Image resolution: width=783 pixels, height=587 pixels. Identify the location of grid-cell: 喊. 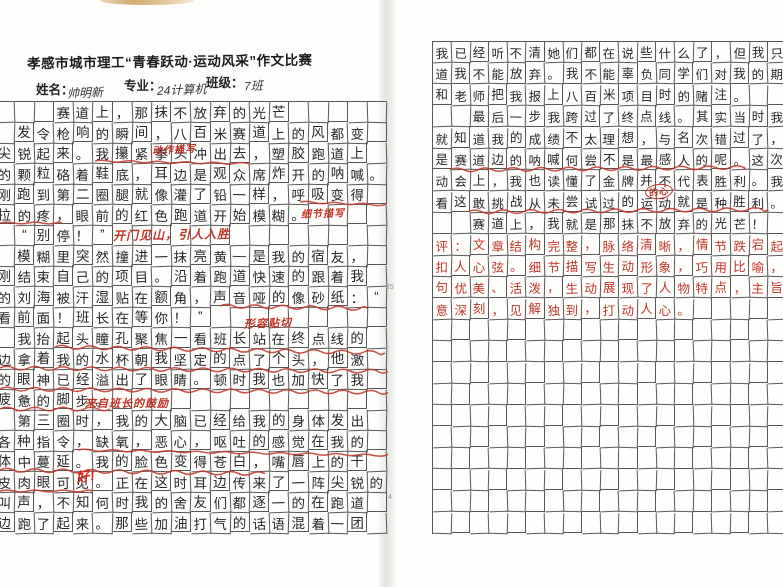
(357, 174).